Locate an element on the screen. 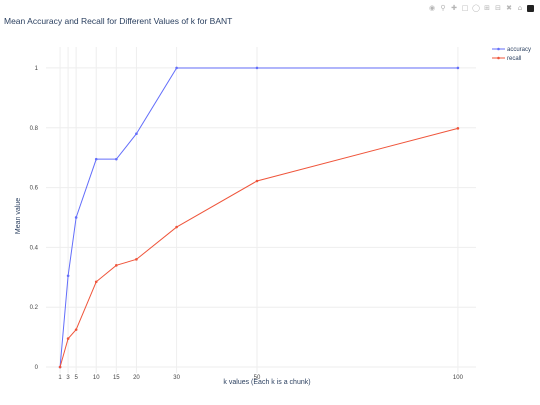 The width and height of the screenshot is (540, 405). x-tick-label: 50 is located at coordinates (257, 378).